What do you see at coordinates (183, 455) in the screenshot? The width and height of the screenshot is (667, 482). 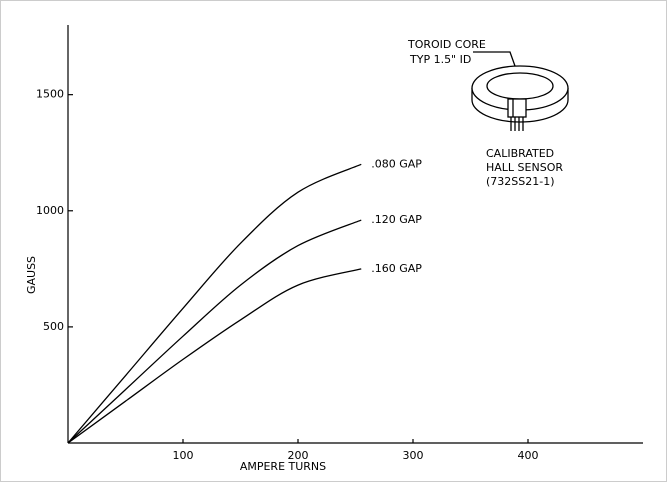 I see `x-tick-label: 100` at bounding box center [183, 455].